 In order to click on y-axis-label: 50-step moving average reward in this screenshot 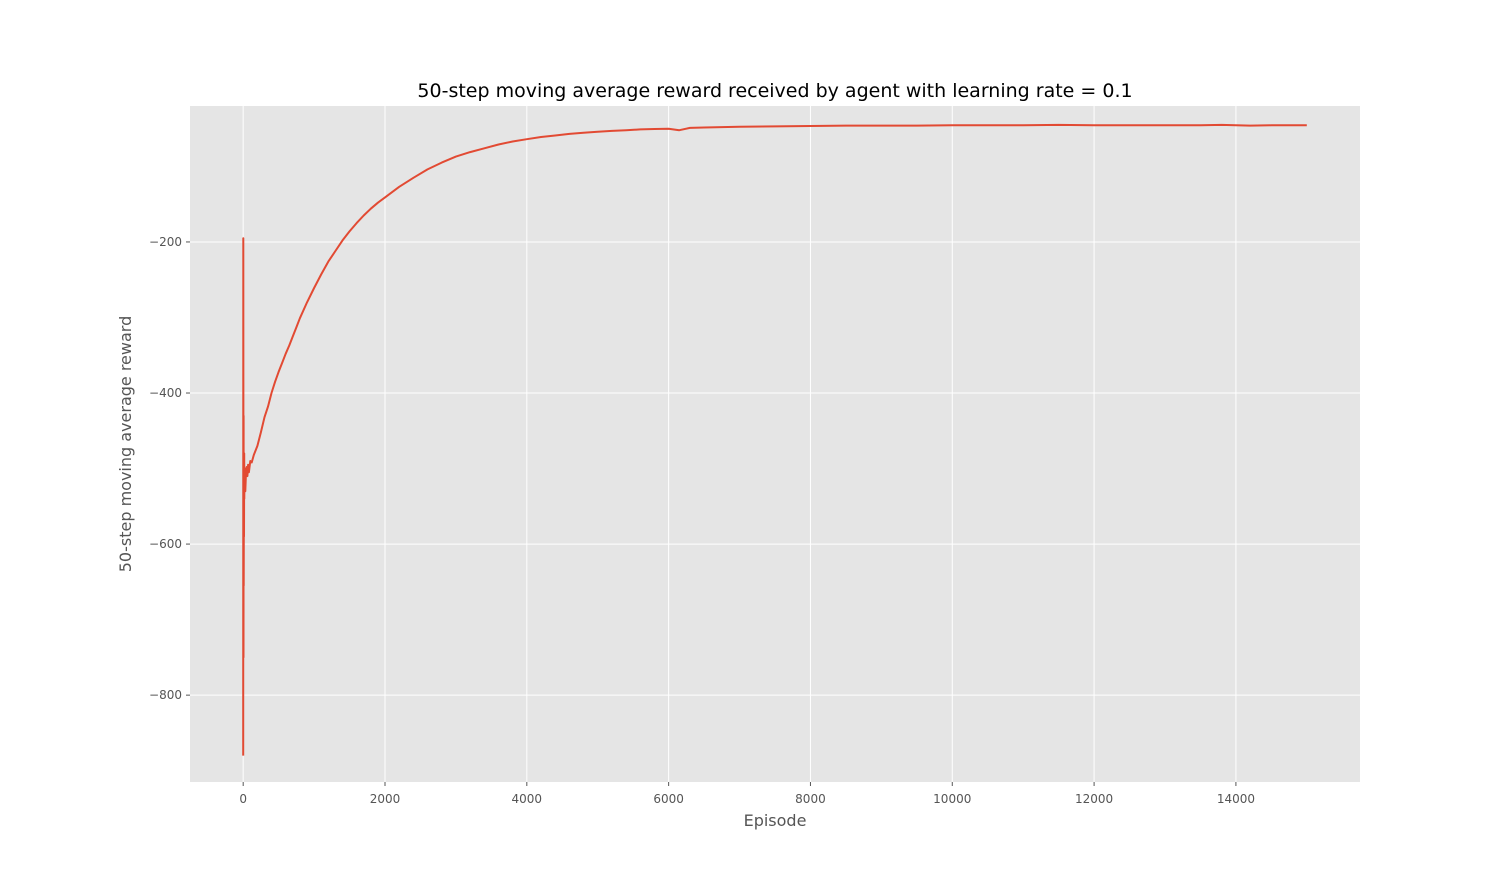, I will do `click(125, 444)`.